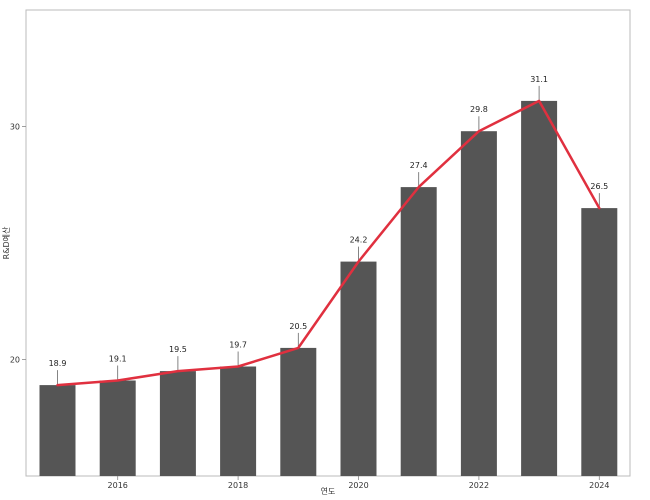 This screenshot has width=650, height=500. I want to click on bar-2016, so click(117, 428).